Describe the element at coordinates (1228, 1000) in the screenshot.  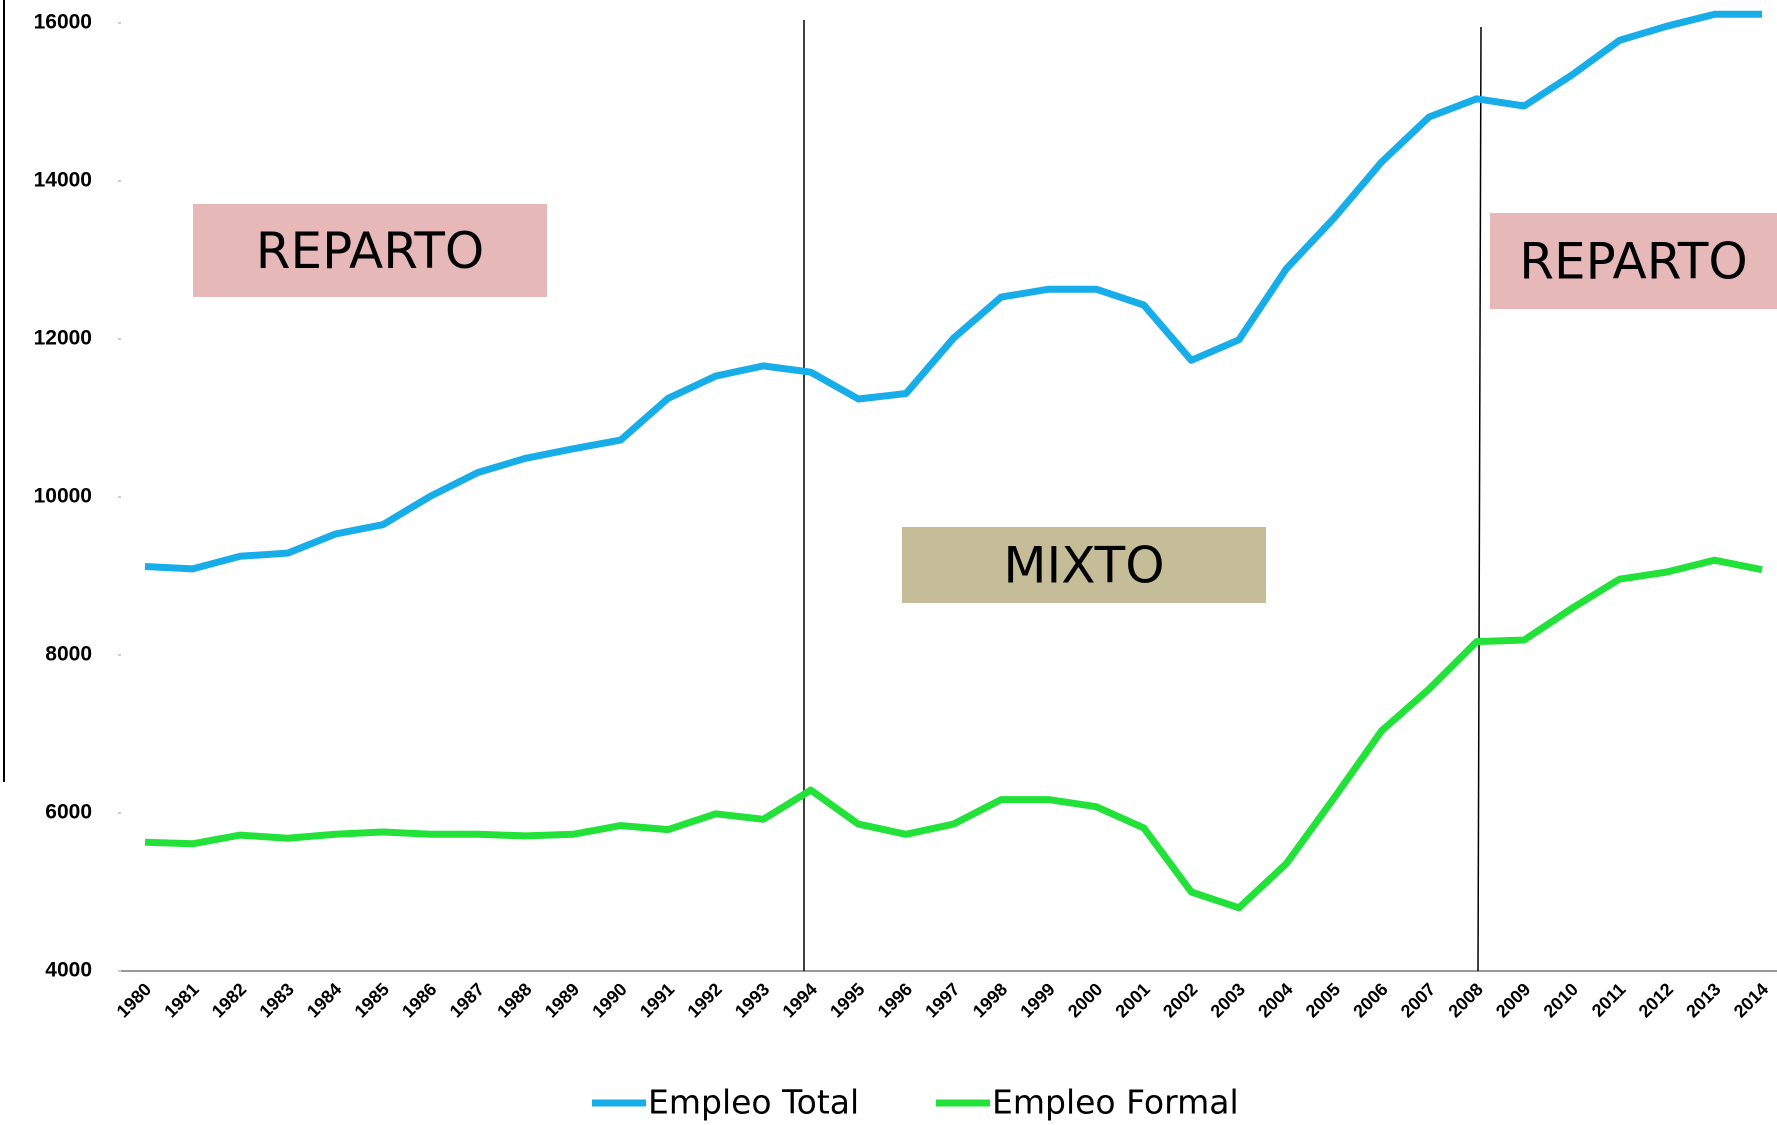
I see `x-tick-label: 2003` at that location.